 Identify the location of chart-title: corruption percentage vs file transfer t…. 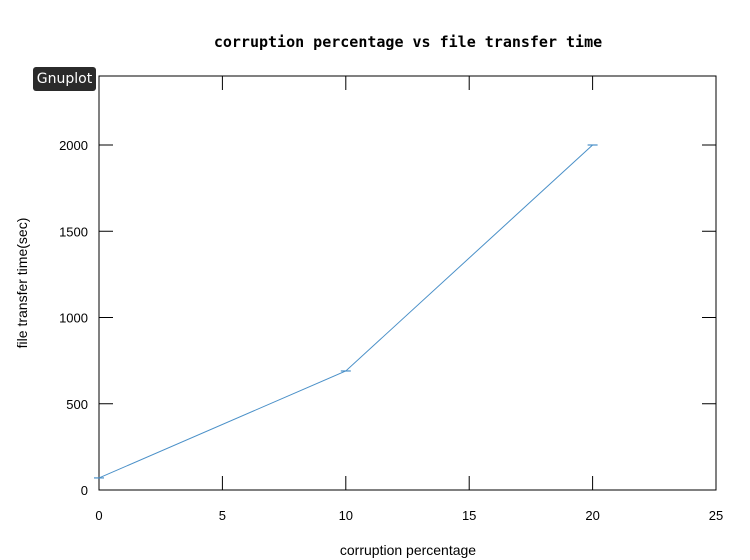
(408, 42).